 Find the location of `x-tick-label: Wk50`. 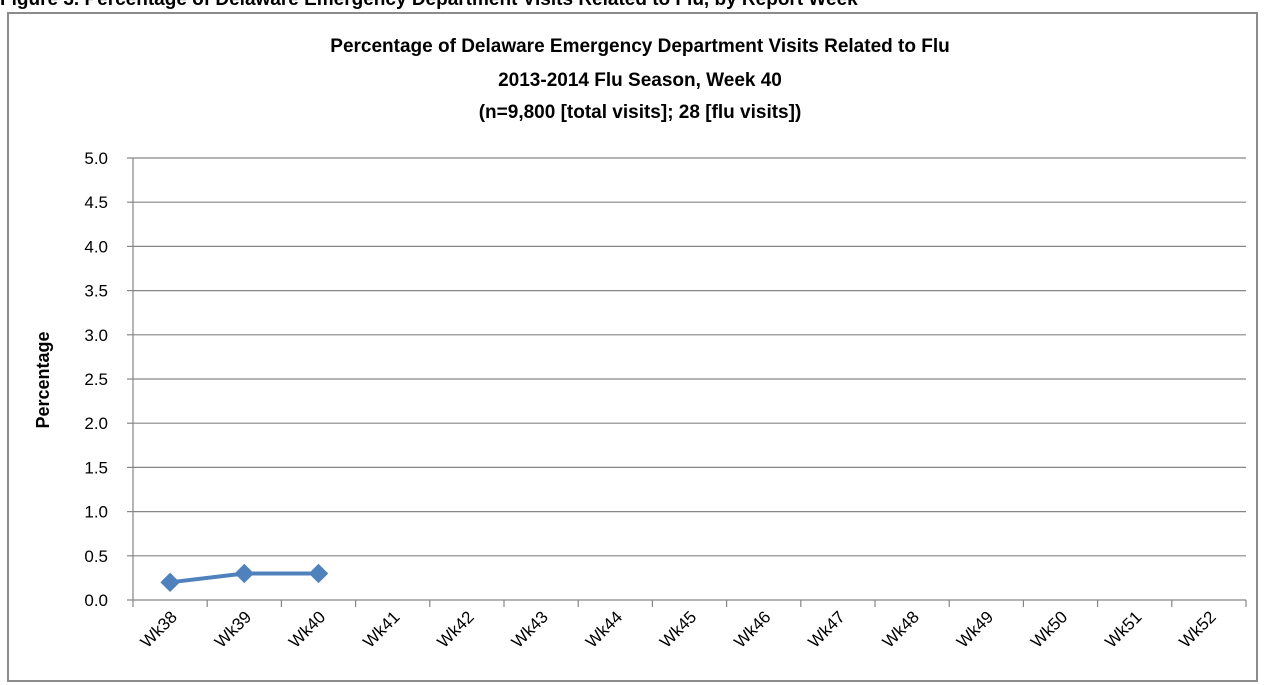

x-tick-label: Wk50 is located at coordinates (1049, 629).